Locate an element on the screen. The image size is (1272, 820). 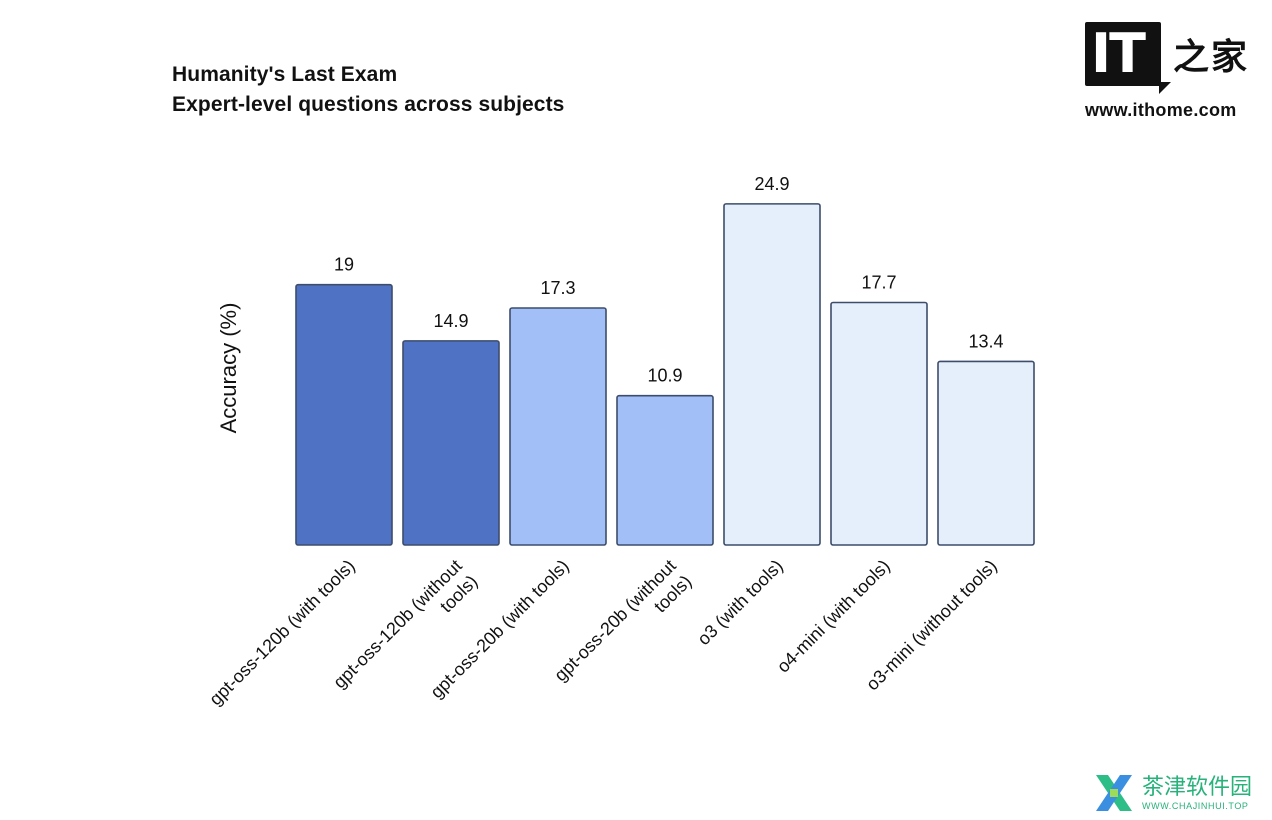
value-label-2: 14.9 is located at coordinates (450, 321).